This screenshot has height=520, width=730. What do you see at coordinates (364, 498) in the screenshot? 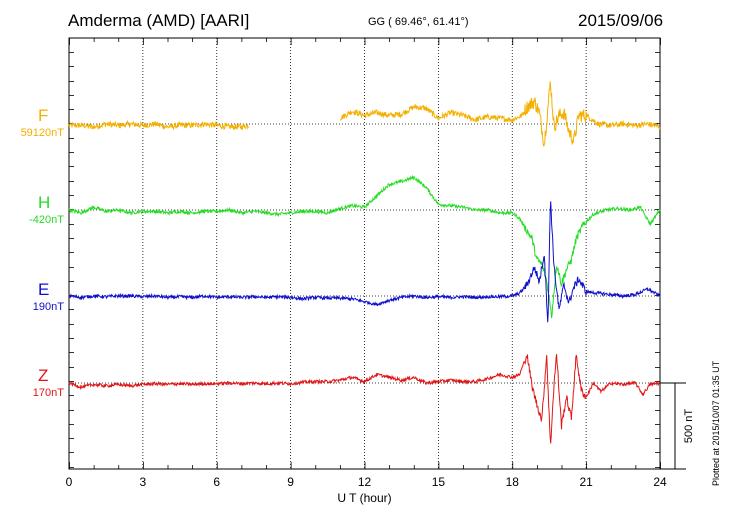
I see `x-axis-label: U T (hour)` at bounding box center [364, 498].